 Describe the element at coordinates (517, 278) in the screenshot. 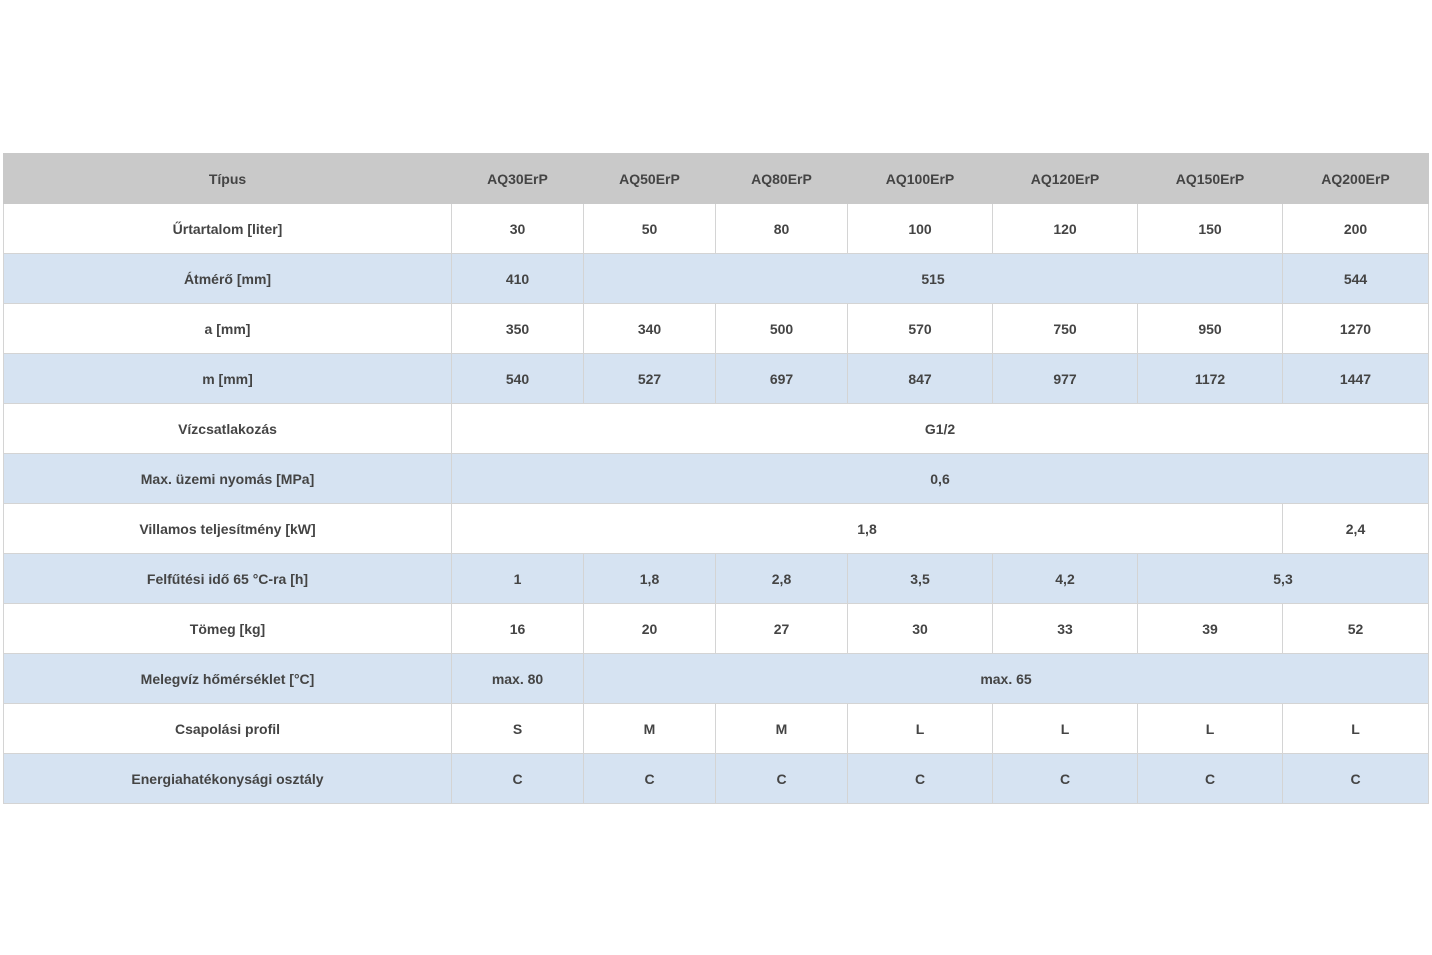

I see `table-cell: 410` at that location.